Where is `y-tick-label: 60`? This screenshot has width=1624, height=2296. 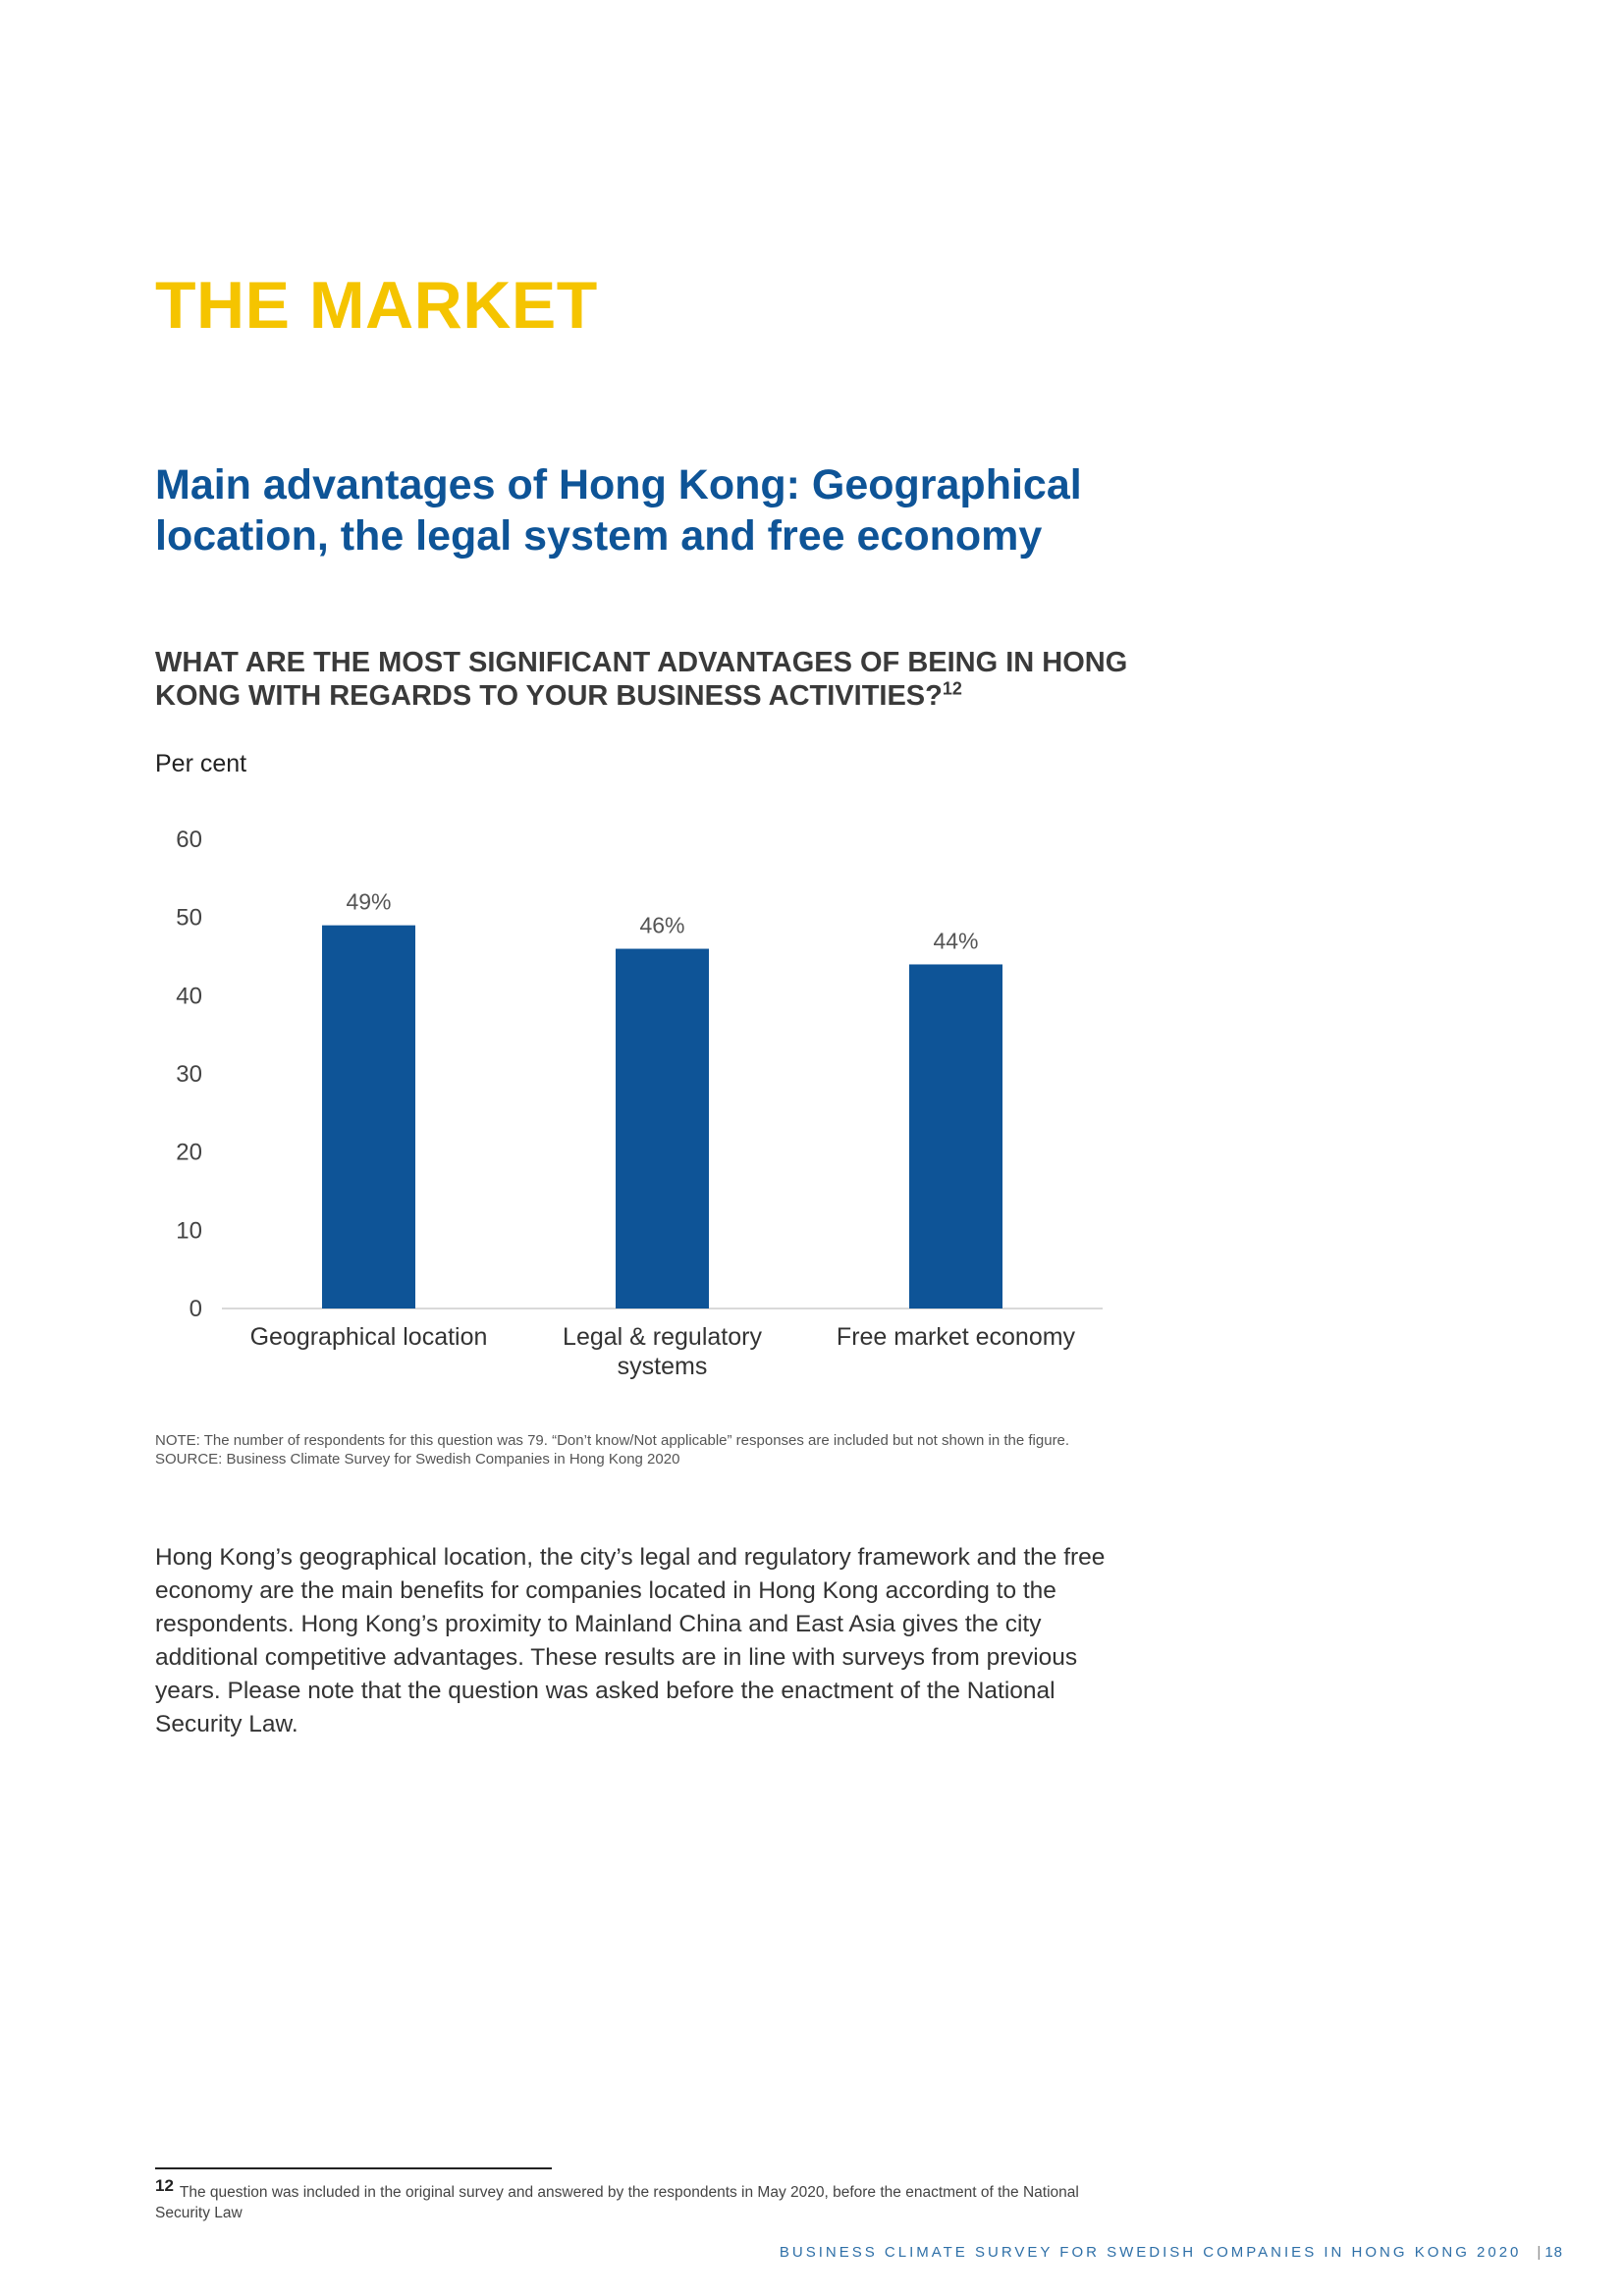 y-tick-label: 60 is located at coordinates (189, 840).